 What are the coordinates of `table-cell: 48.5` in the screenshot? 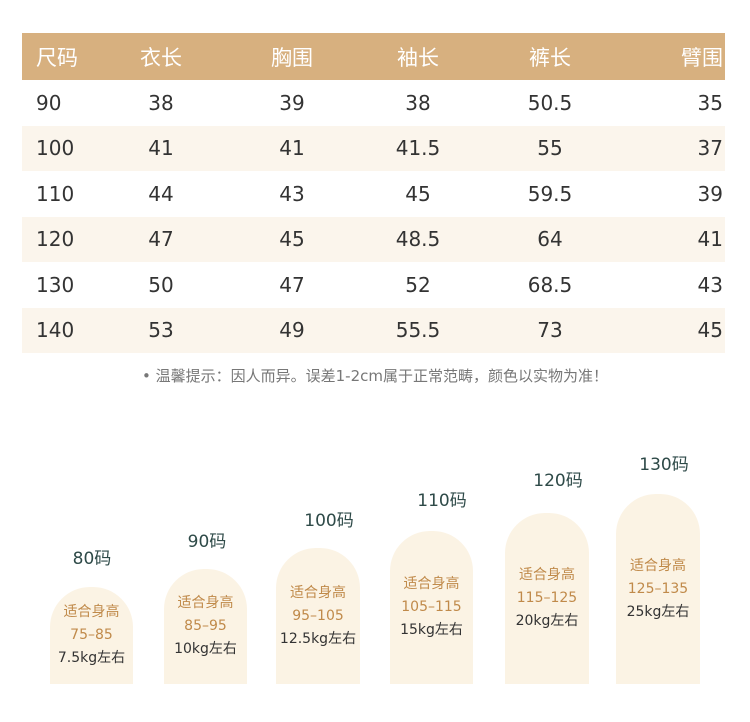 It's located at (418, 239).